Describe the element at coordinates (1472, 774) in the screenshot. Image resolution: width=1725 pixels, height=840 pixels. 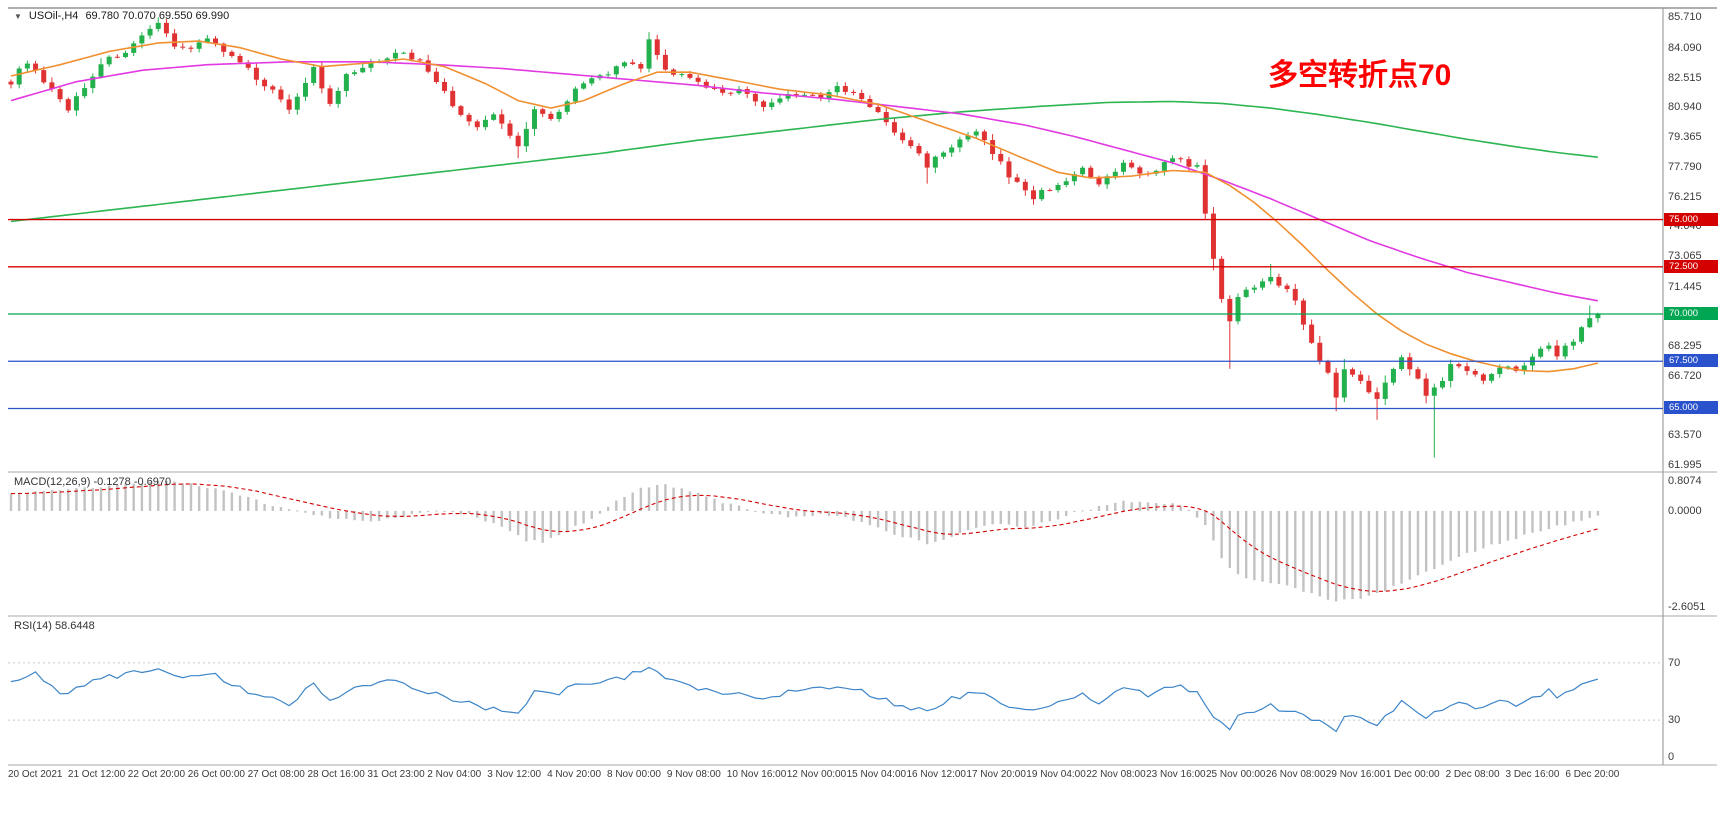
I see `time-axis-label: 2 Dec 08:00` at that location.